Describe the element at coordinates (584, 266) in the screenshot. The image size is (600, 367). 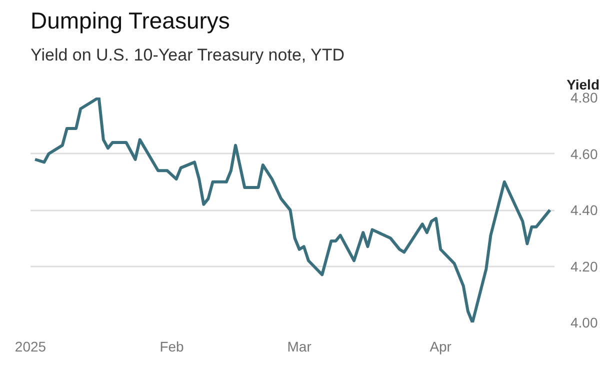
I see `y-tick-label: 4.20` at that location.